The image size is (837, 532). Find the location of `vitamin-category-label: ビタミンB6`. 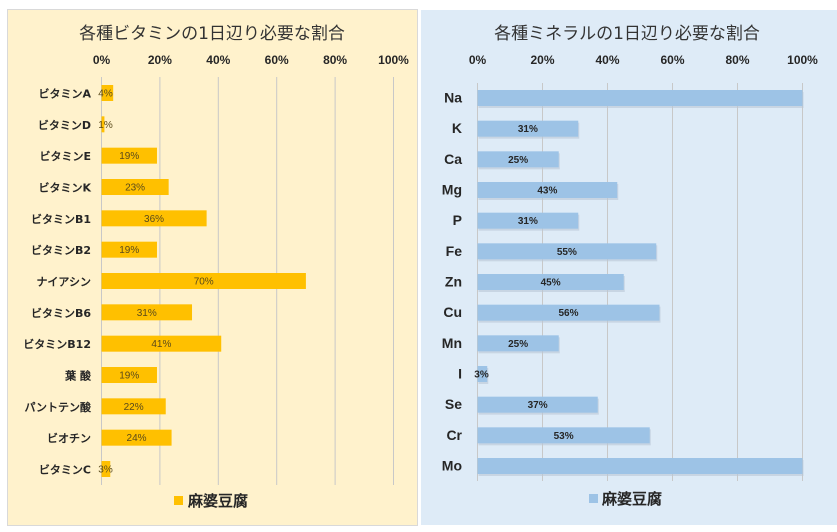

vitamin-category-label: ビタミンB6 is located at coordinates (61, 313).